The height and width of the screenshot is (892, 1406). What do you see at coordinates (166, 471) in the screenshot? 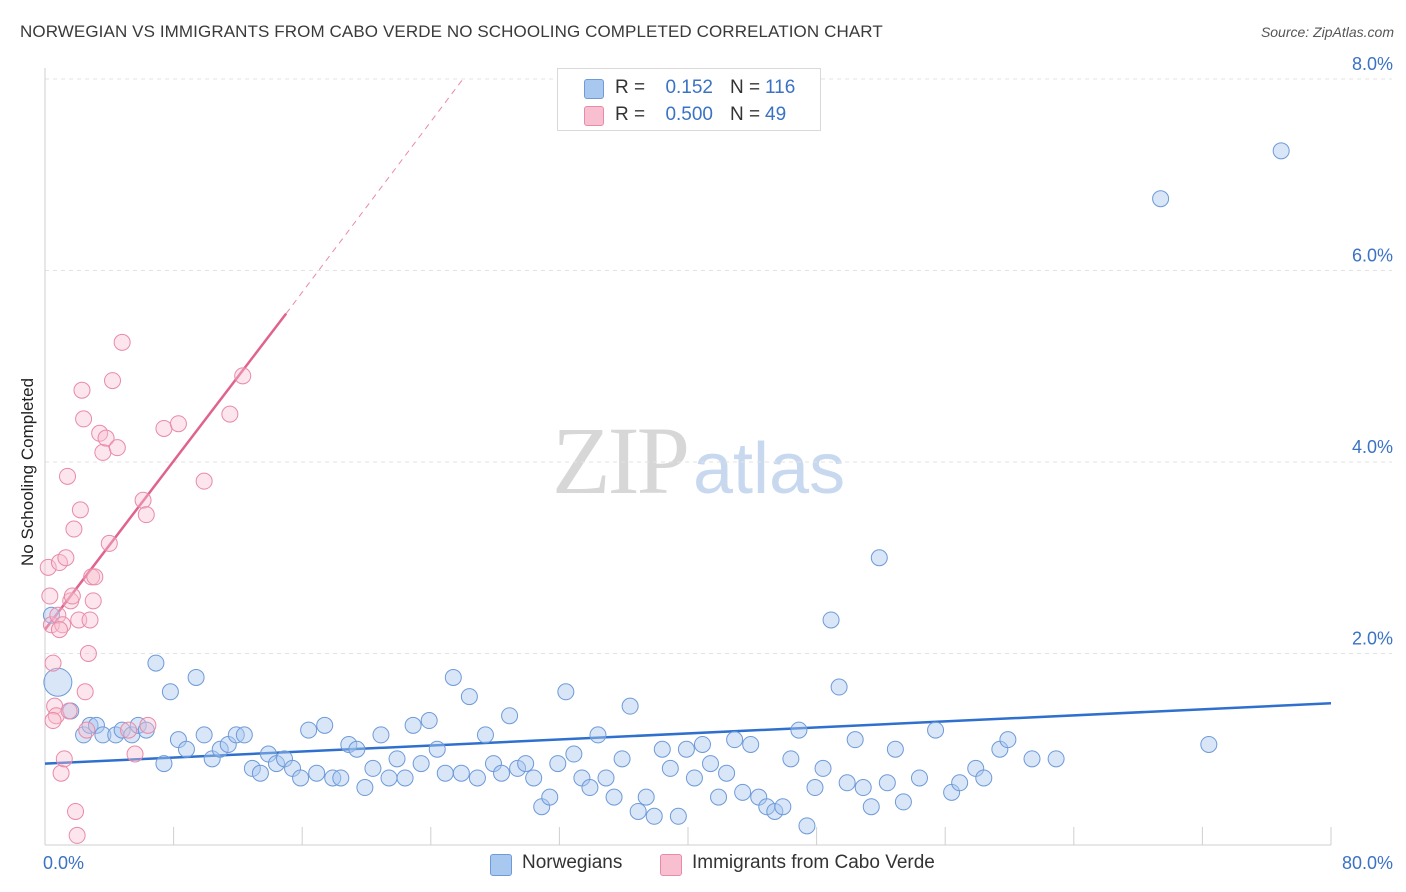
I see `trend-line-cabo-verde` at bounding box center [166, 471].